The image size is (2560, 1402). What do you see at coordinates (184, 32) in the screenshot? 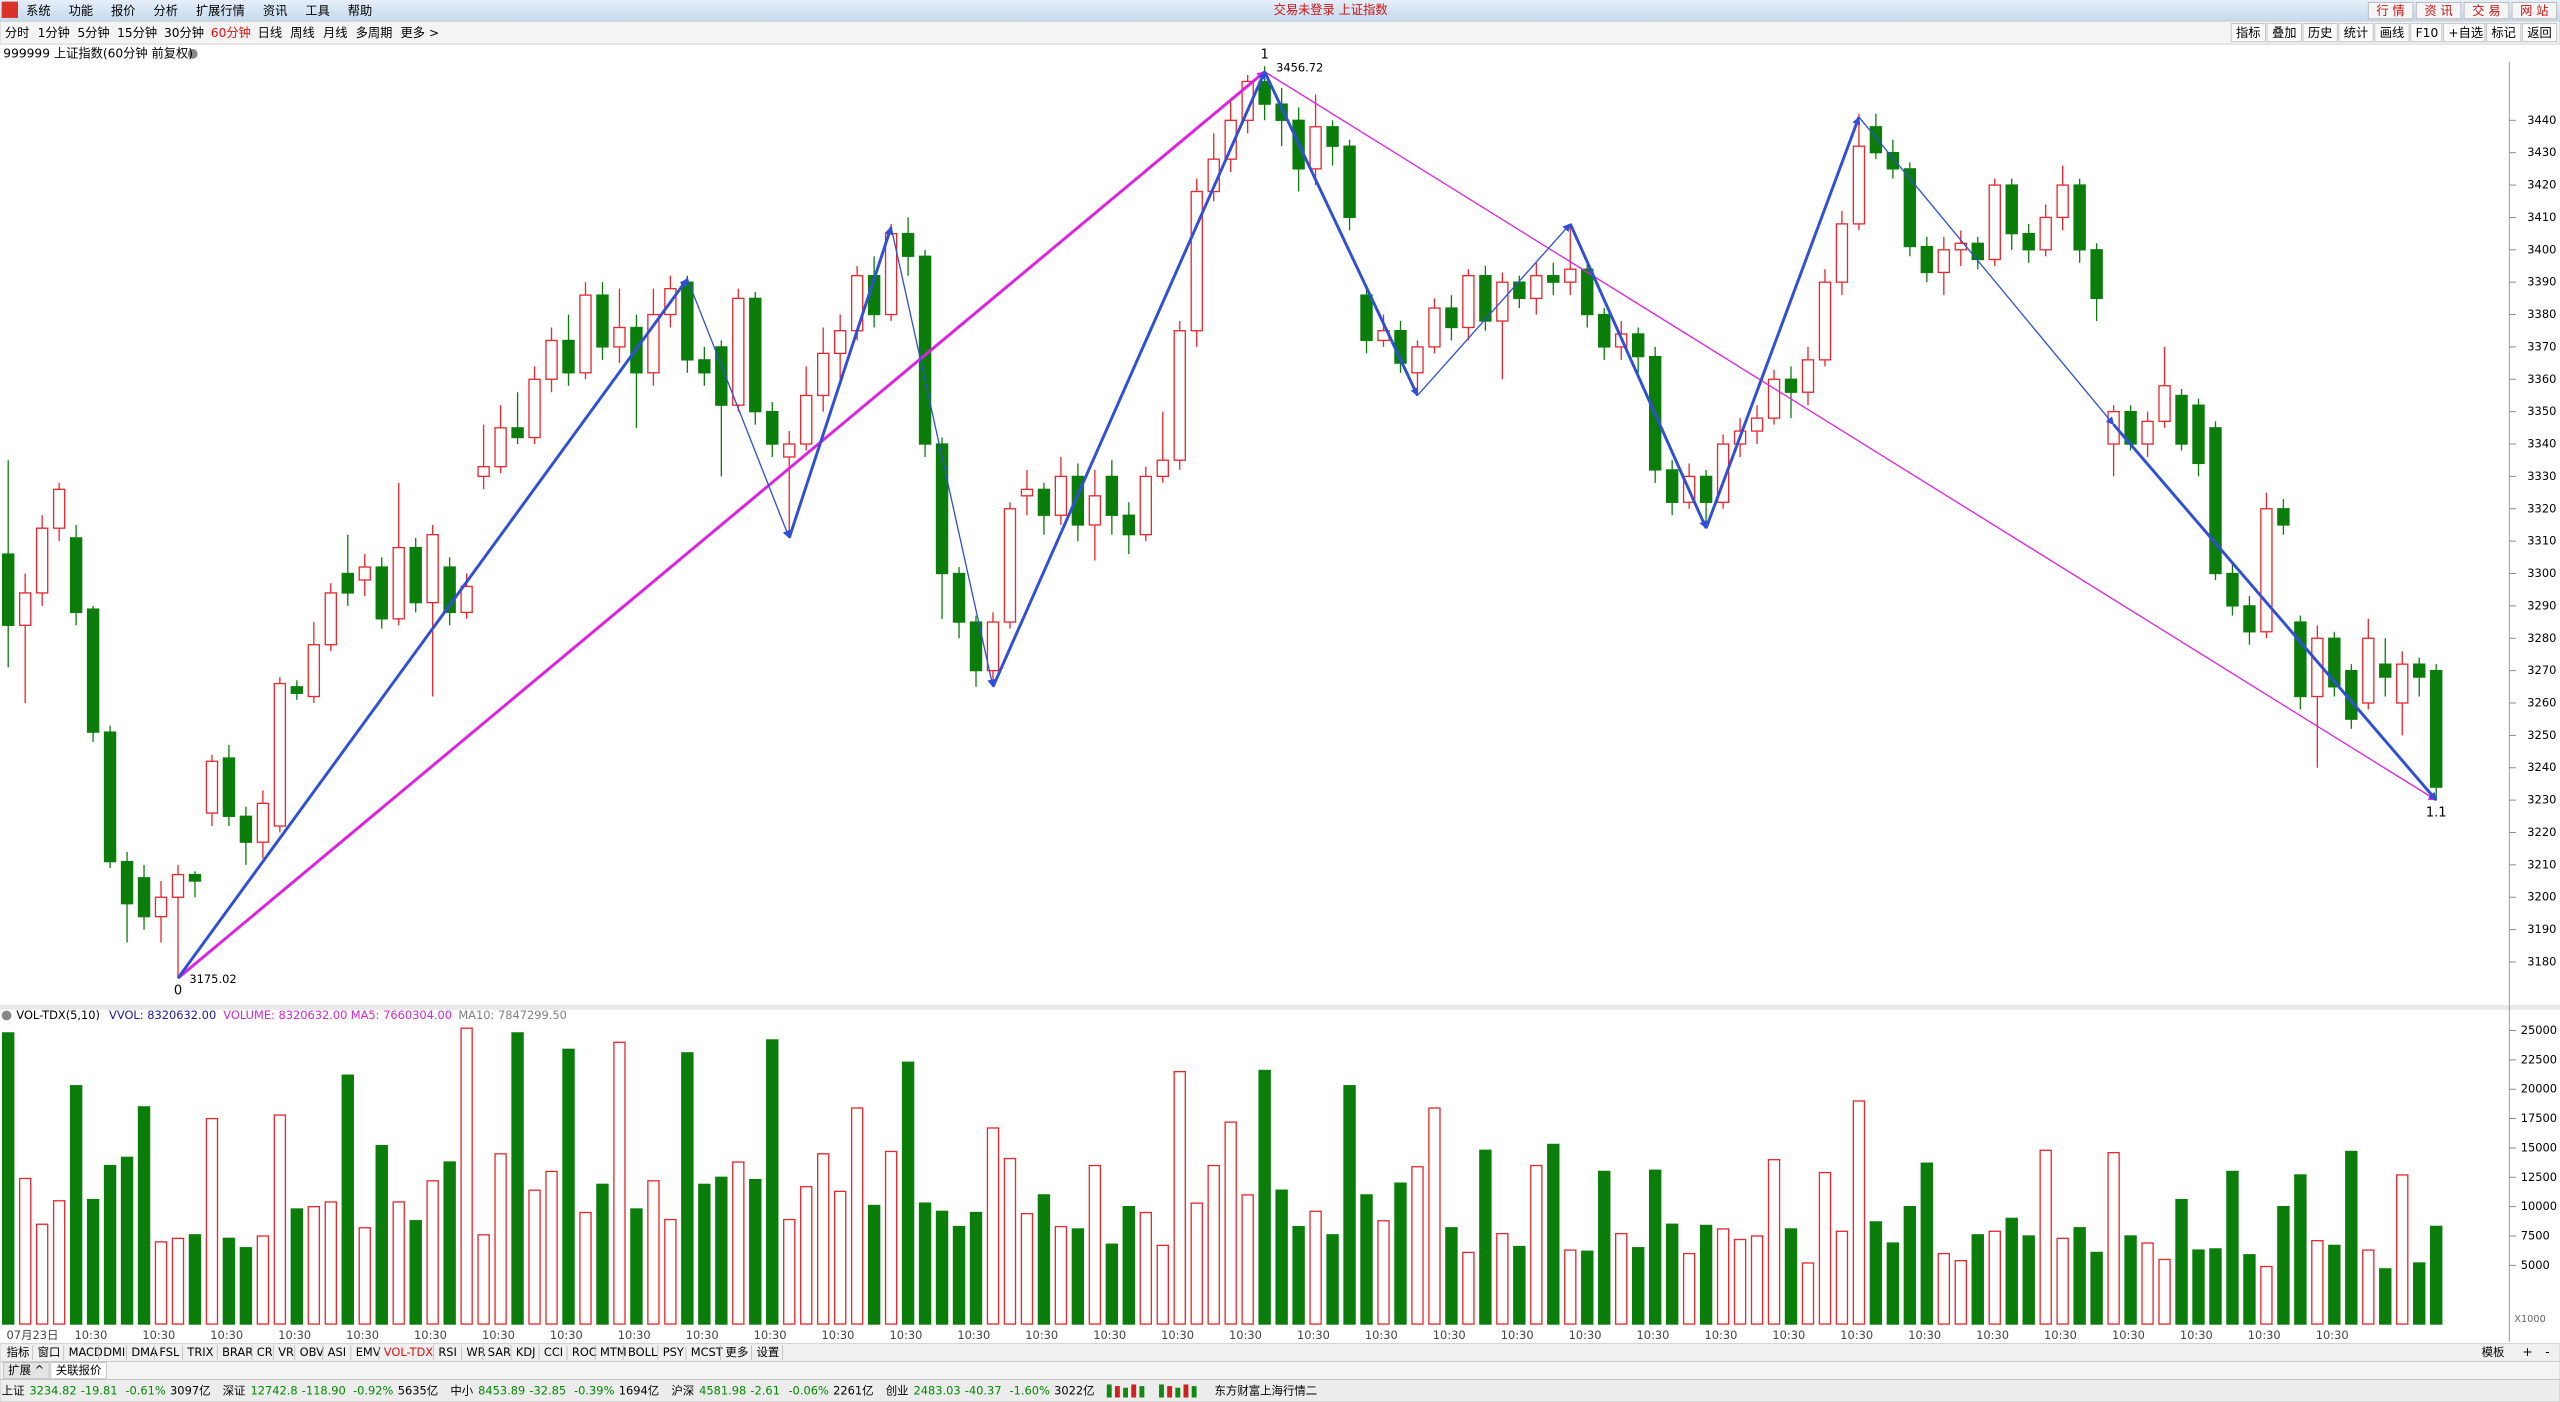
I see `period-tab: 30分钟` at bounding box center [184, 32].